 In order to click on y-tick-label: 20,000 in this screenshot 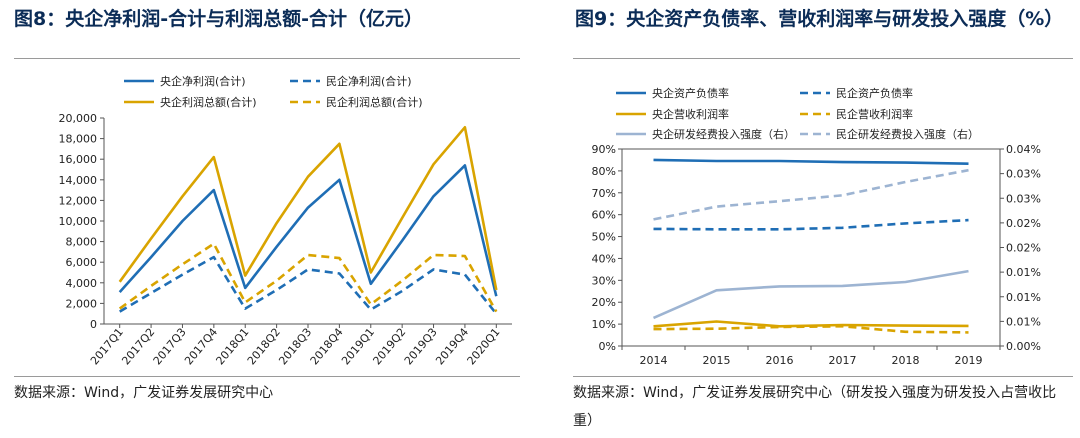, I will do `click(78, 118)`.